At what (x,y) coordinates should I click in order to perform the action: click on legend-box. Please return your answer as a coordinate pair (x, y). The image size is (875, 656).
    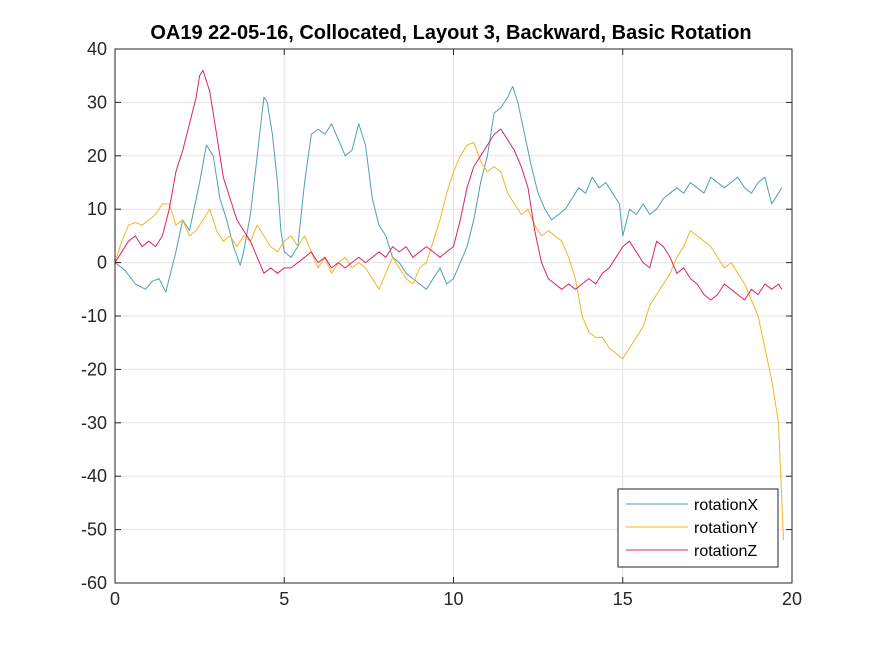
    Looking at the image, I should click on (698, 528).